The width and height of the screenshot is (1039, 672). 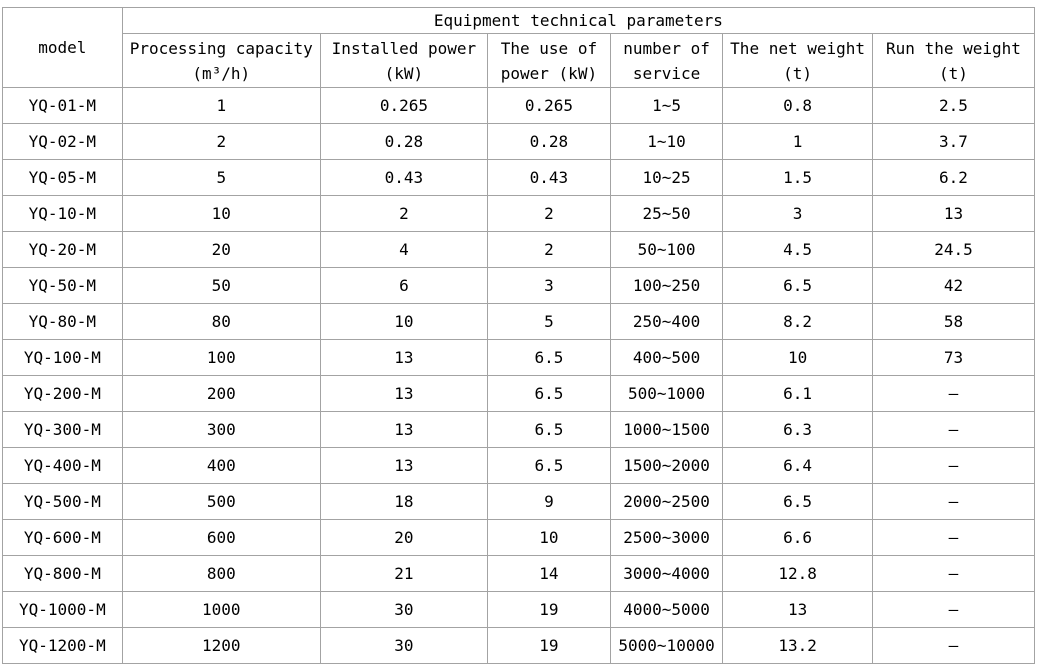 What do you see at coordinates (666, 465) in the screenshot?
I see `value-cell: 1500~2000` at bounding box center [666, 465].